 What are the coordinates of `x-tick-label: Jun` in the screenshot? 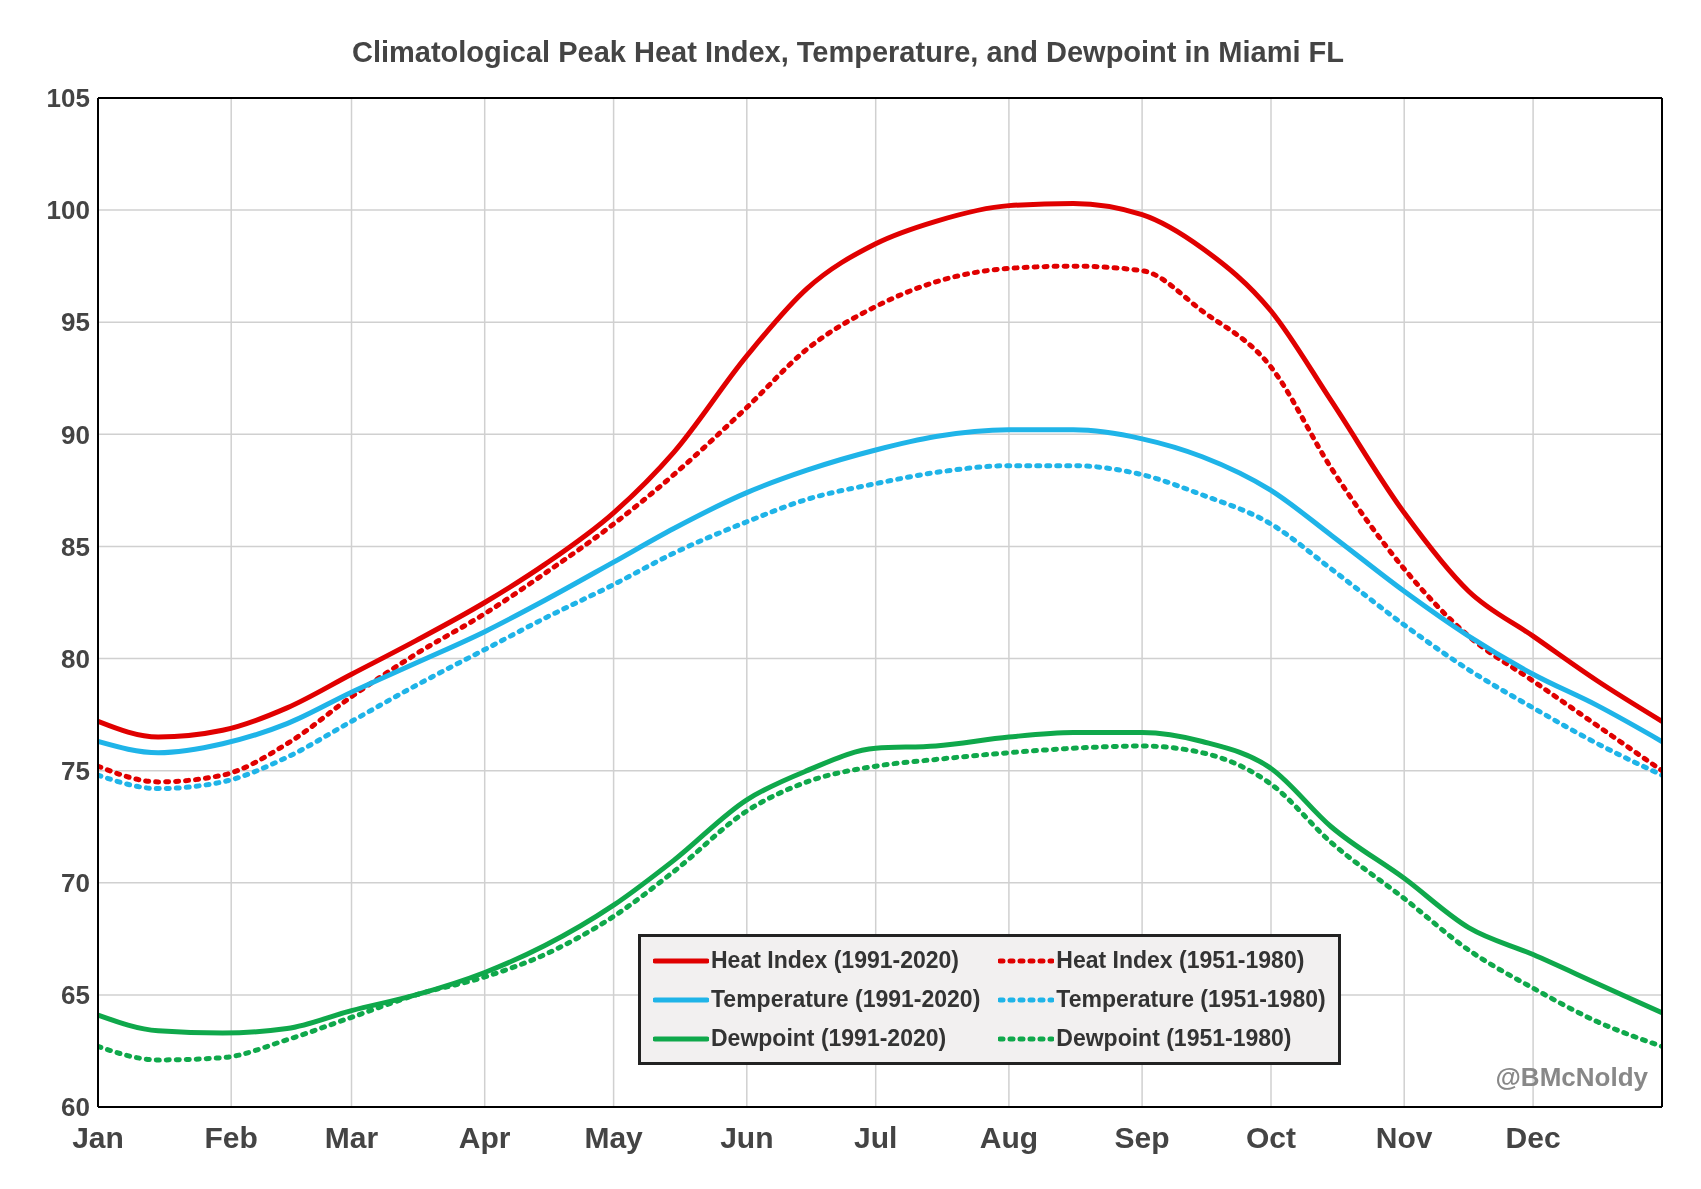 It's located at (747, 1138).